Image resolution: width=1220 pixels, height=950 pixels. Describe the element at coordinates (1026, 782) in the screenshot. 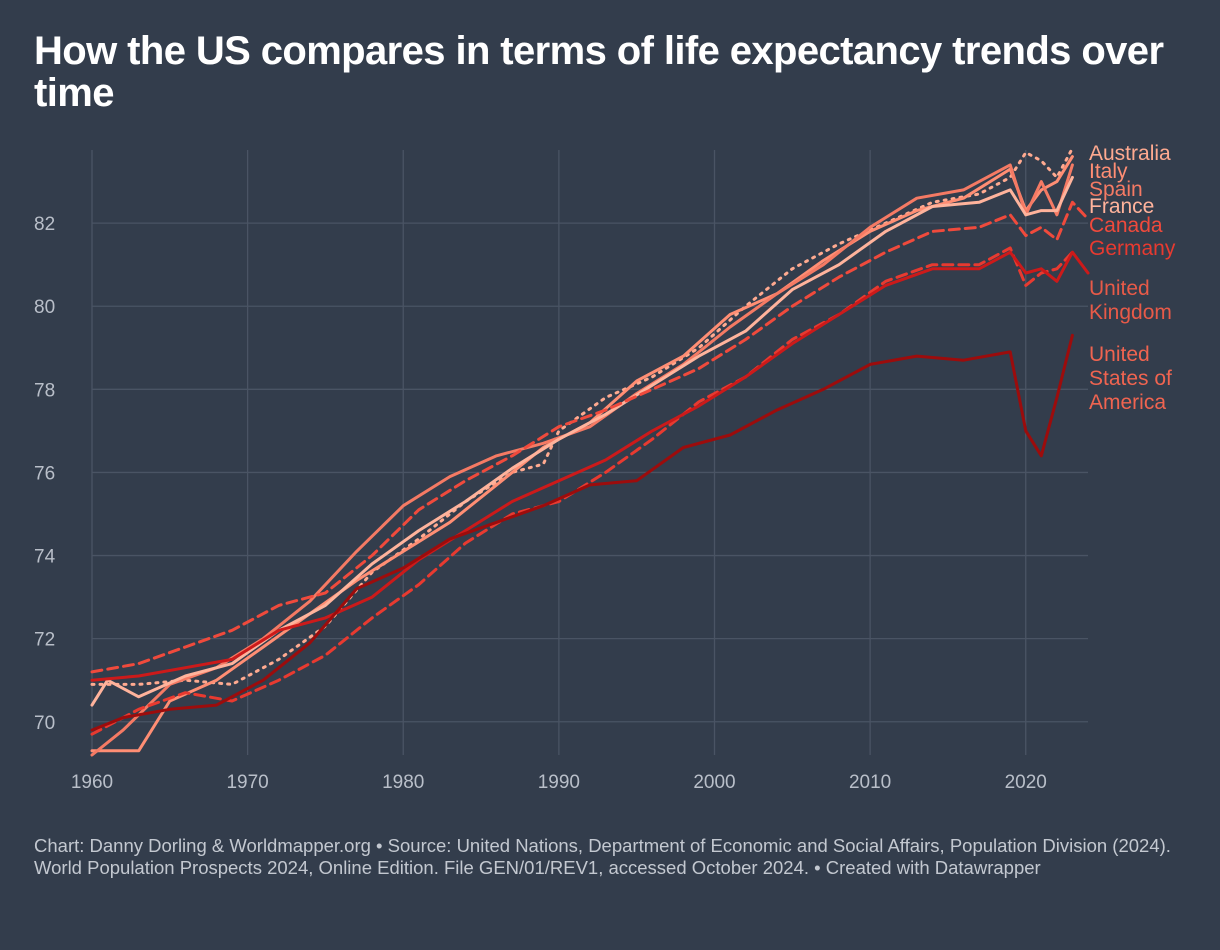

I see `x-tick-label: 2020` at that location.